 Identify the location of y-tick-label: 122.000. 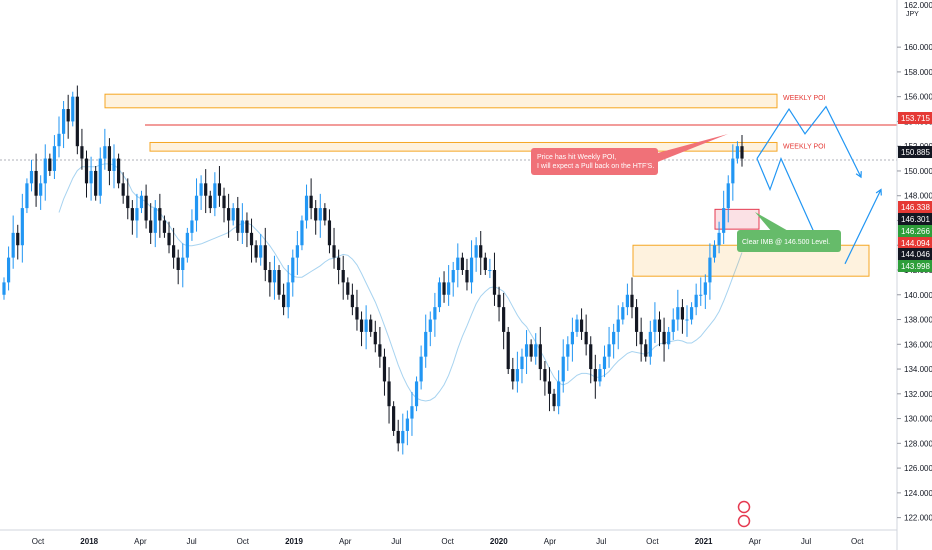
(918, 518).